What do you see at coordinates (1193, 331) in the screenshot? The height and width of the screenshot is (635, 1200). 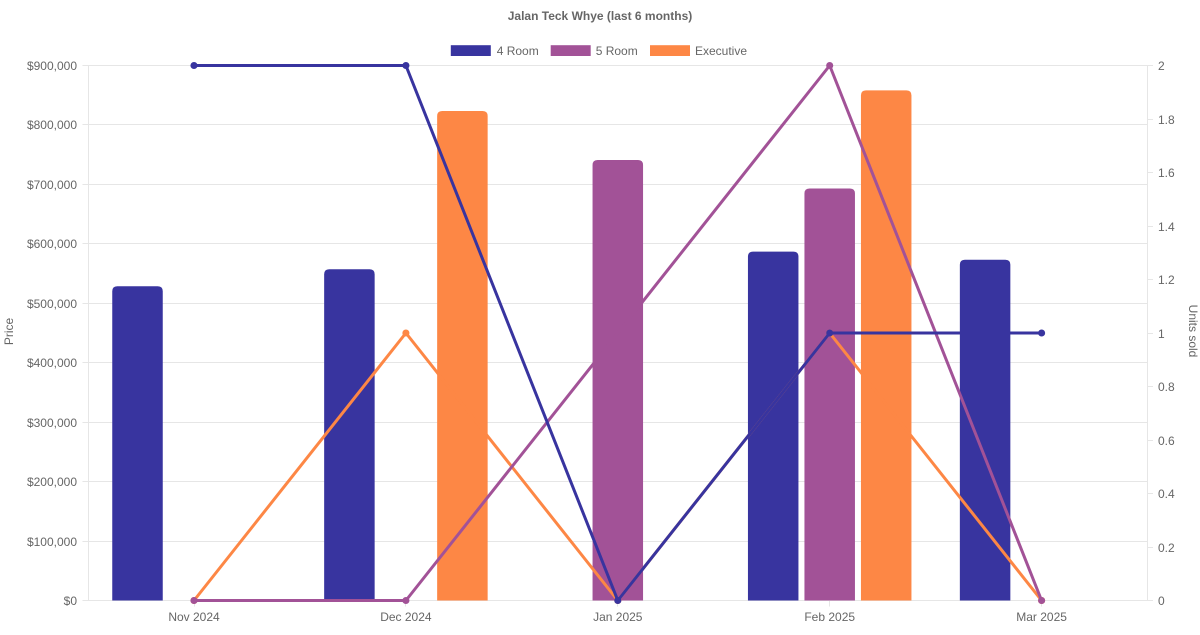 I see `svg-text: Units sold` at bounding box center [1193, 331].